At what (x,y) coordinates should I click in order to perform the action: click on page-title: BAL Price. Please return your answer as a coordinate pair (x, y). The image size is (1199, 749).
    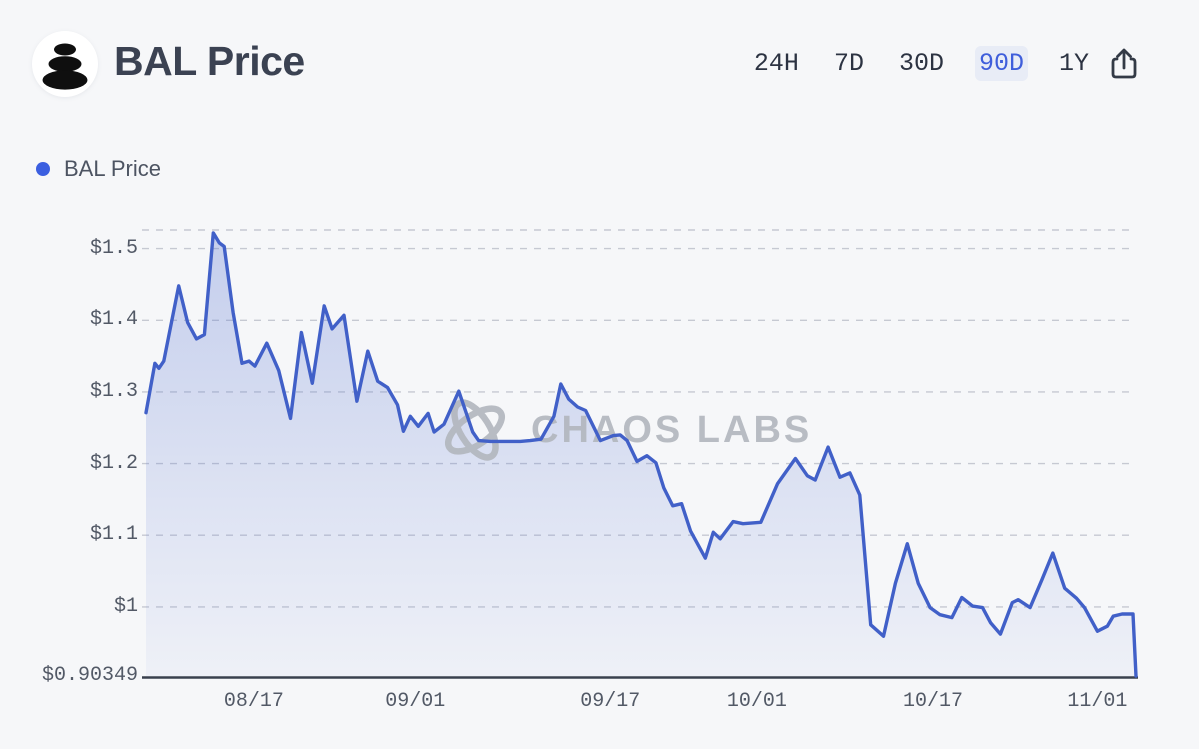
    Looking at the image, I should click on (209, 61).